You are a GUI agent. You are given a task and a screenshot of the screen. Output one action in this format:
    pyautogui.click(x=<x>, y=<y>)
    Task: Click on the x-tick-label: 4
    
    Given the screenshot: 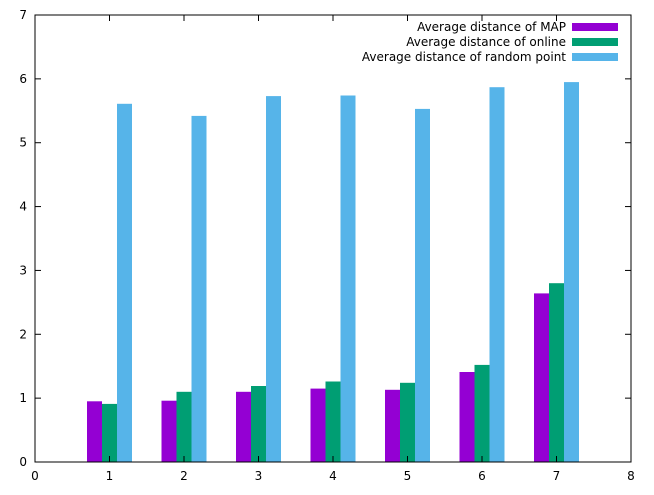 What is the action you would take?
    pyautogui.click(x=333, y=476)
    